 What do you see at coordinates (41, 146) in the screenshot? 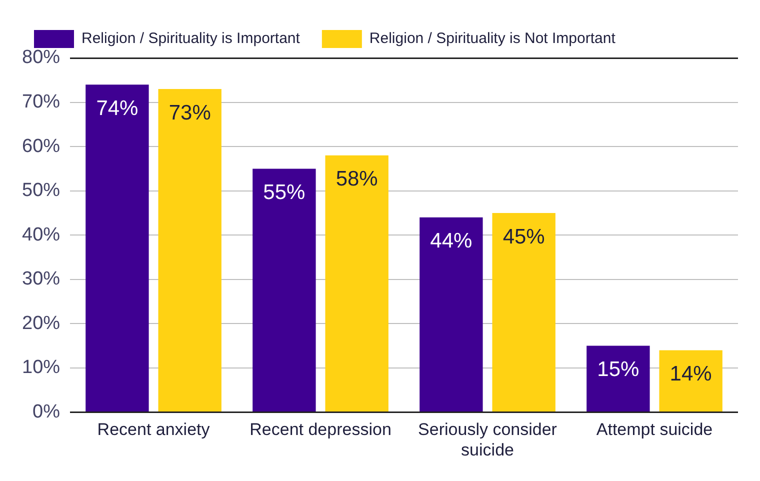
I see `y-tick-label: 60%` at bounding box center [41, 146].